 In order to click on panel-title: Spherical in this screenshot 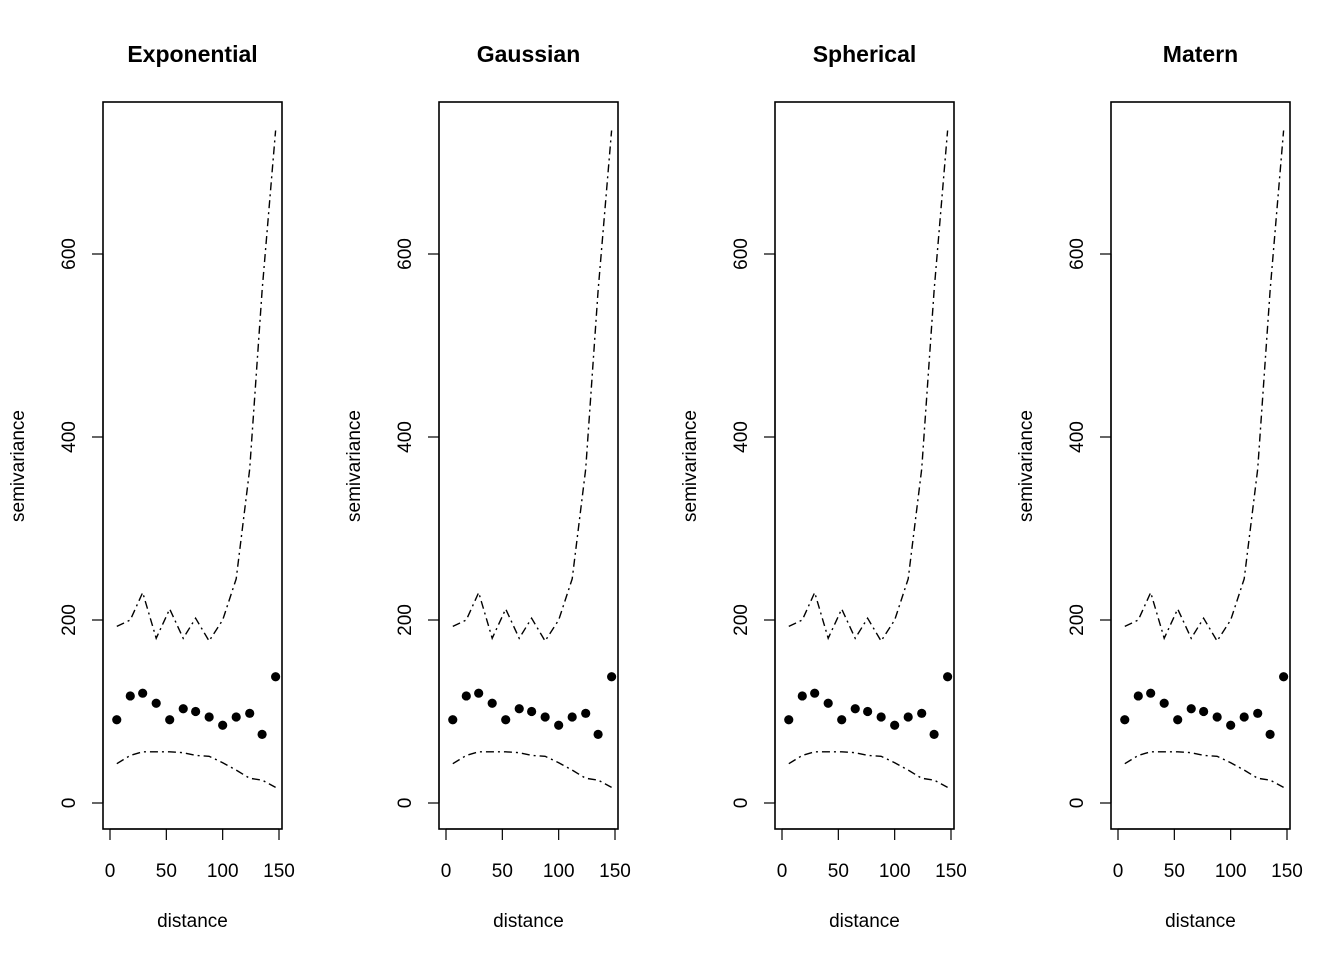, I will do `click(865, 54)`.